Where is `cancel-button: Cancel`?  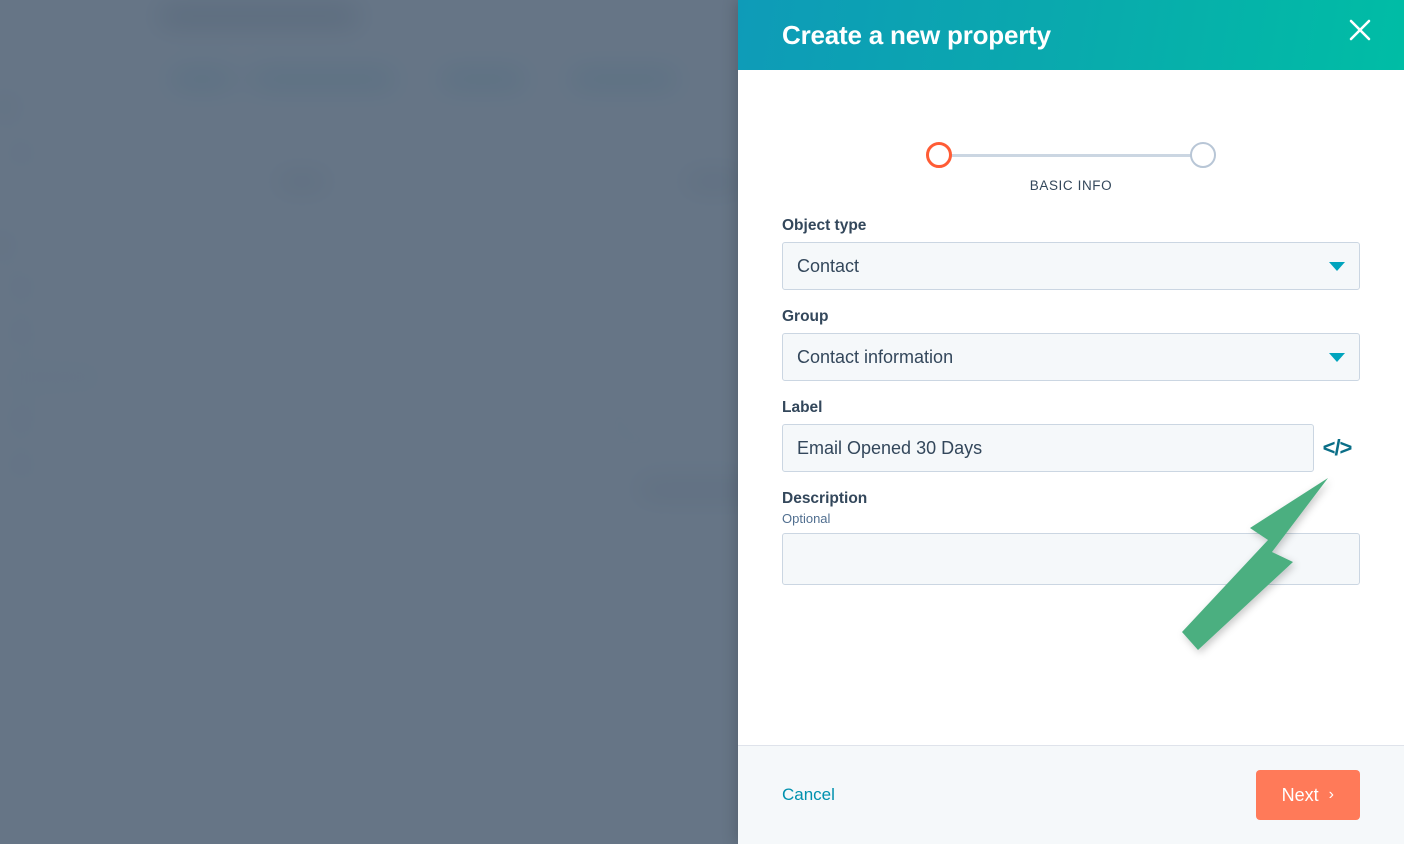
cancel-button: Cancel is located at coordinates (808, 794).